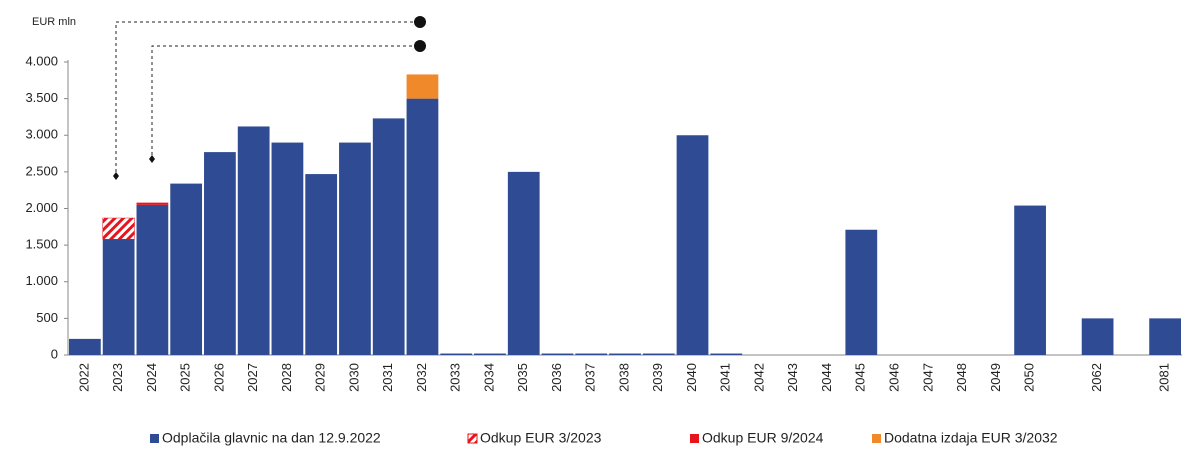 The width and height of the screenshot is (1182, 462). I want to click on x-tick-label: 2045, so click(860, 377).